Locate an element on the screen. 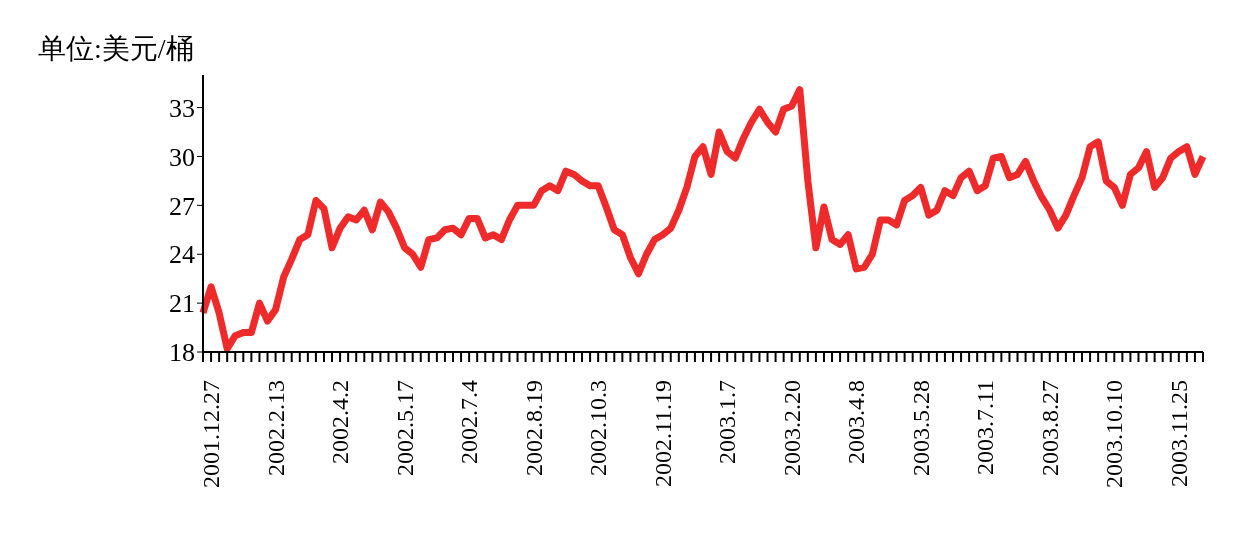 Image resolution: width=1259 pixels, height=556 pixels. x-tick-label: 2002.2.13 is located at coordinates (275, 428).